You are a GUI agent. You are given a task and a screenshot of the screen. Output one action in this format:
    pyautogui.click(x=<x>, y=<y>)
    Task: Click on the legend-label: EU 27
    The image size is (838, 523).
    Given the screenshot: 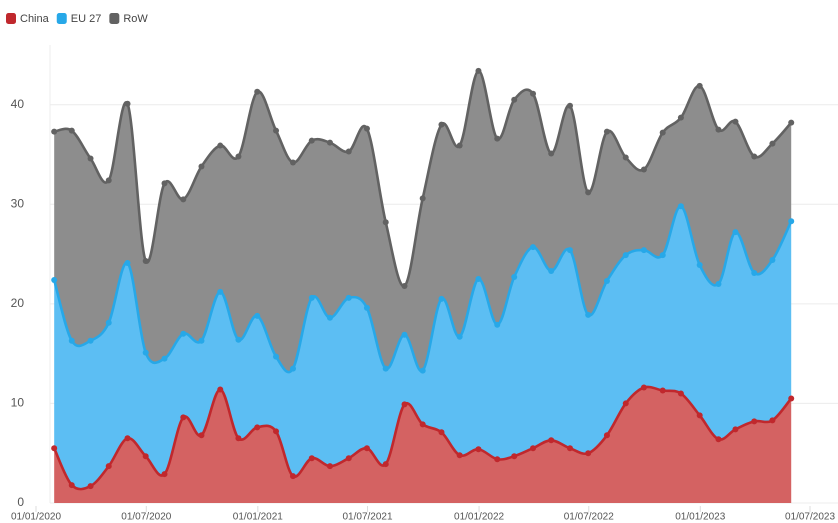 What is the action you would take?
    pyautogui.click(x=86, y=19)
    